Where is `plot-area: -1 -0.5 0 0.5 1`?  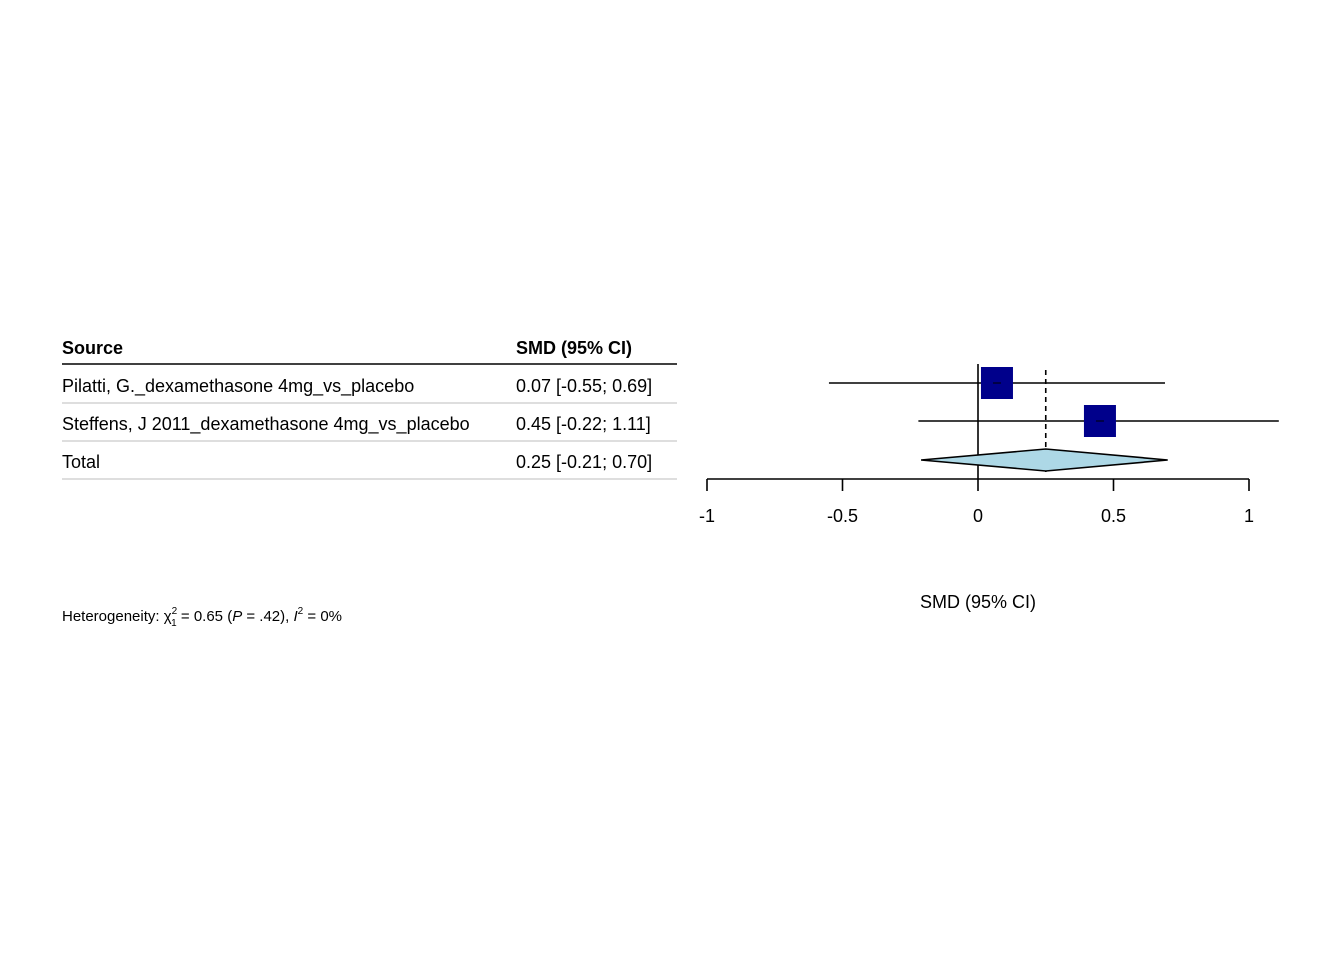
plot-area: -1 -0.5 0 0.5 1 is located at coordinates (989, 445).